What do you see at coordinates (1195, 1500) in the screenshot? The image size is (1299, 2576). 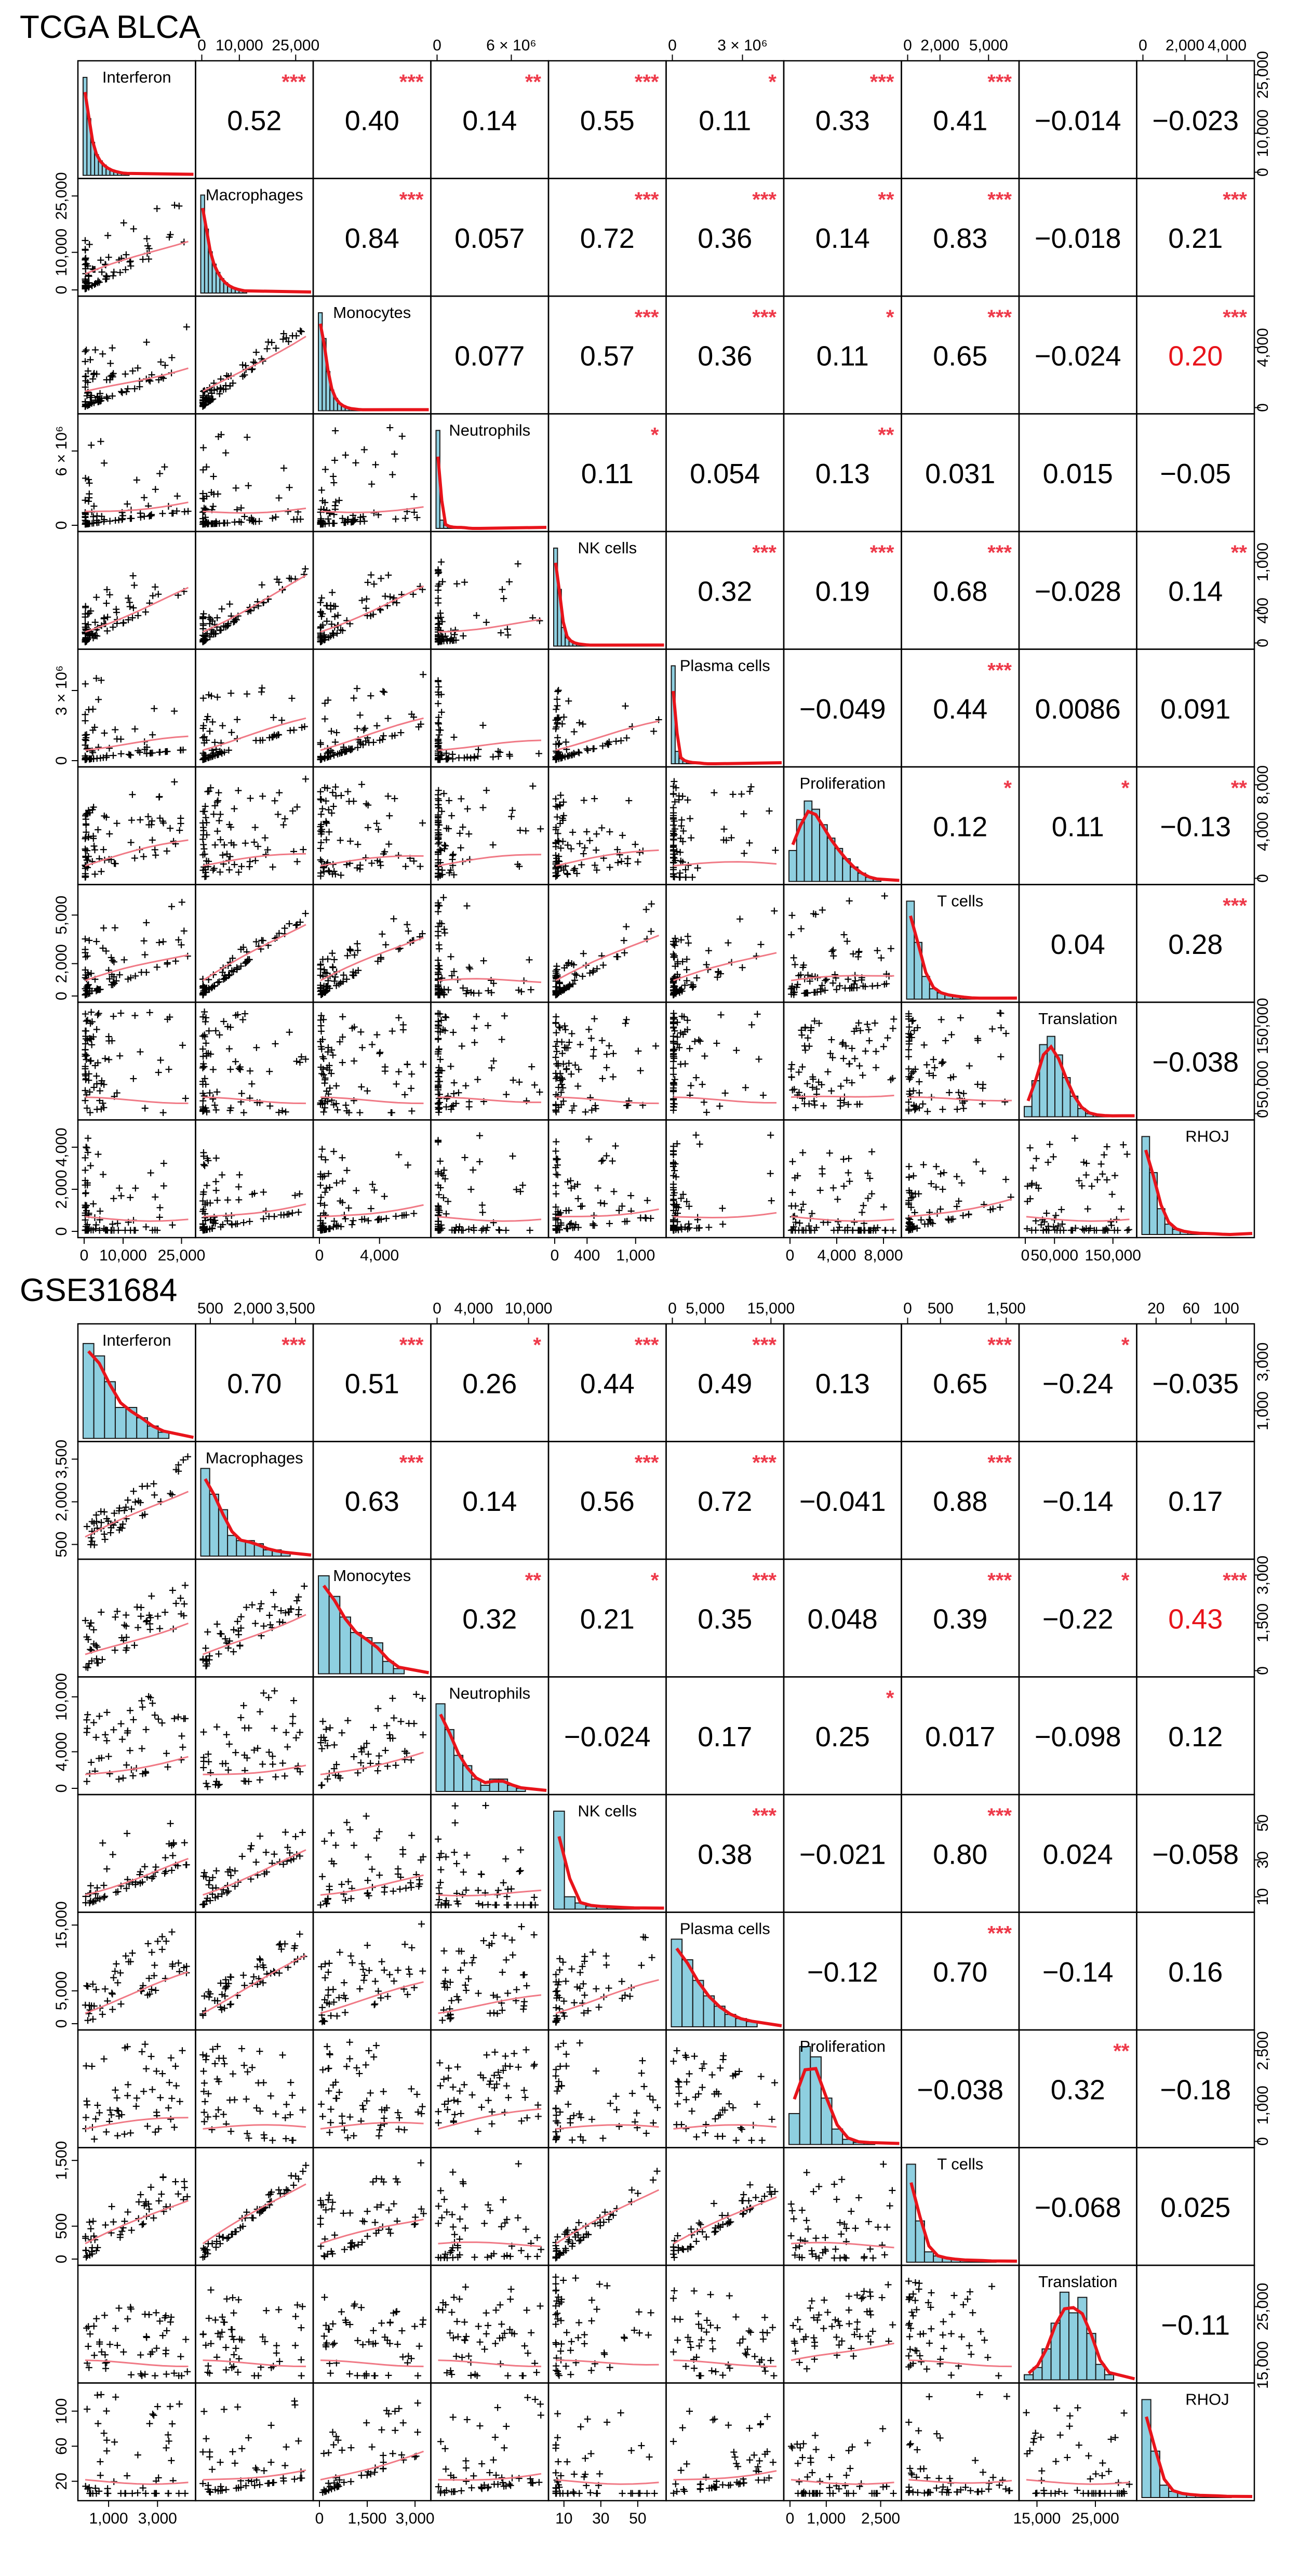 I see `cell-macrophages-vs-rhoj: 0.17` at bounding box center [1195, 1500].